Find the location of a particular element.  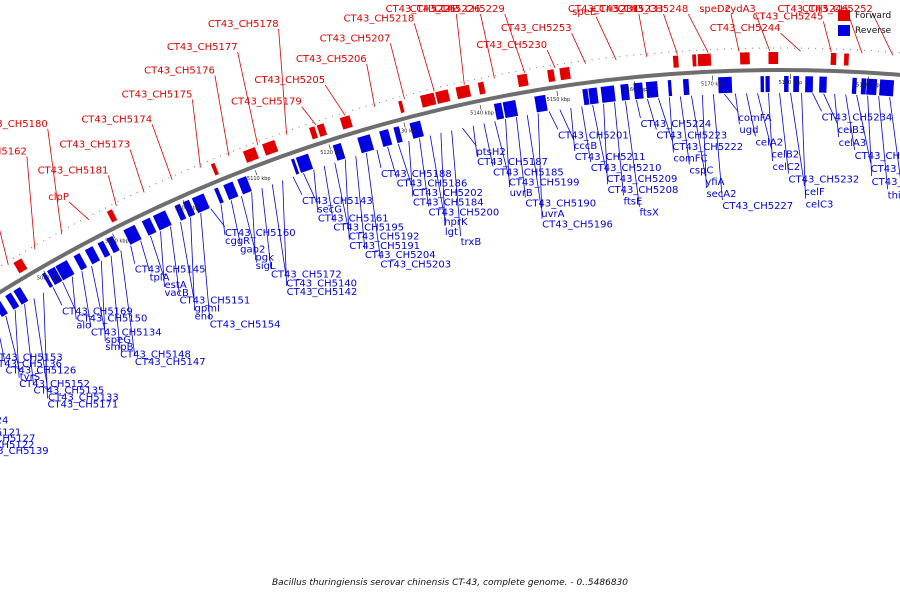

reverse-gene-label: celB2 is located at coordinates (785, 155).